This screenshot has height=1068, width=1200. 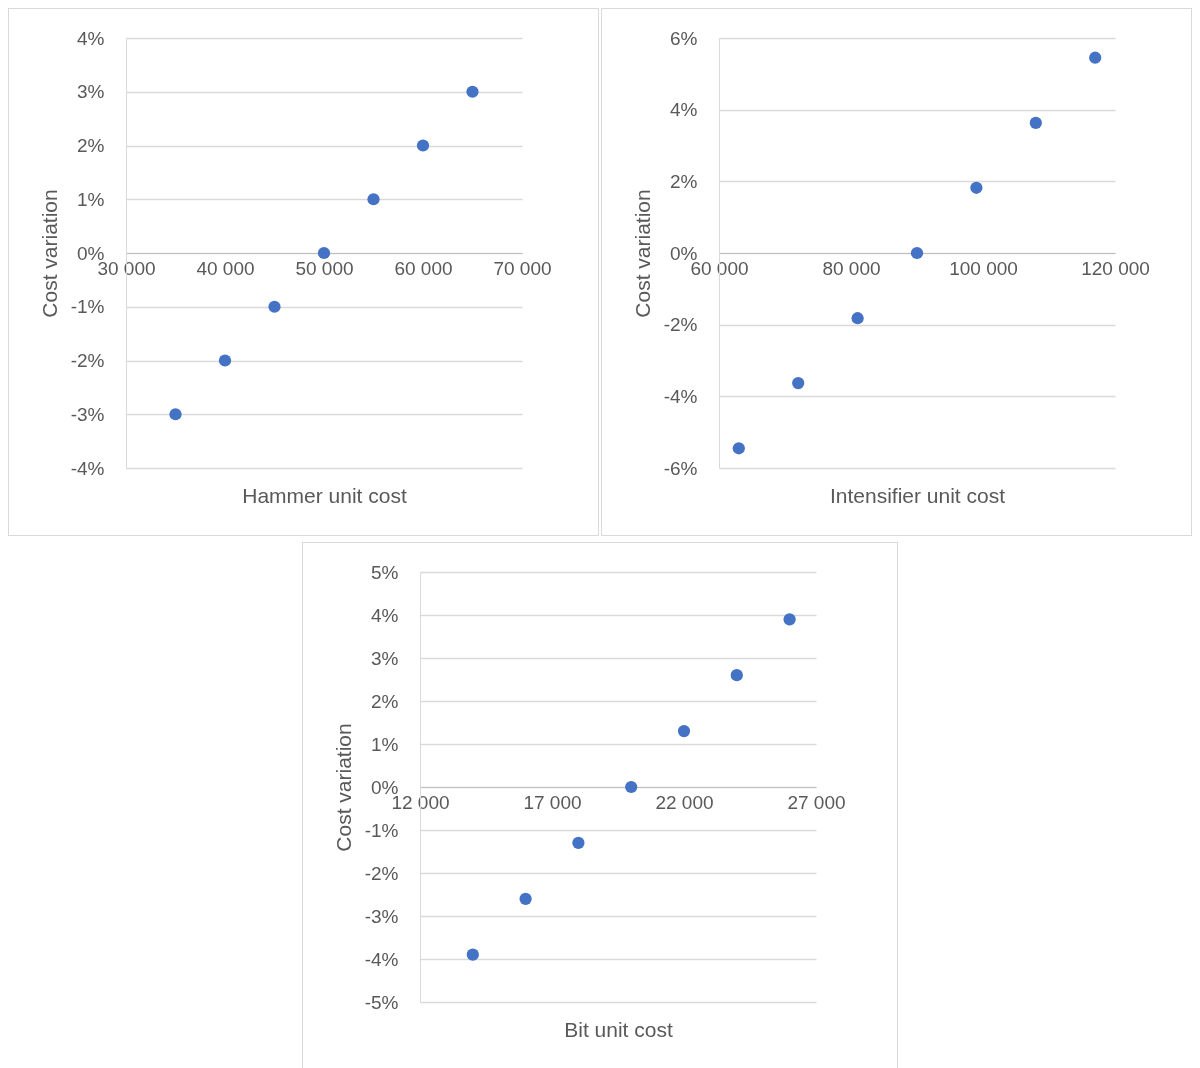 What do you see at coordinates (983, 268) in the screenshot?
I see `x-tick-label: 100 000` at bounding box center [983, 268].